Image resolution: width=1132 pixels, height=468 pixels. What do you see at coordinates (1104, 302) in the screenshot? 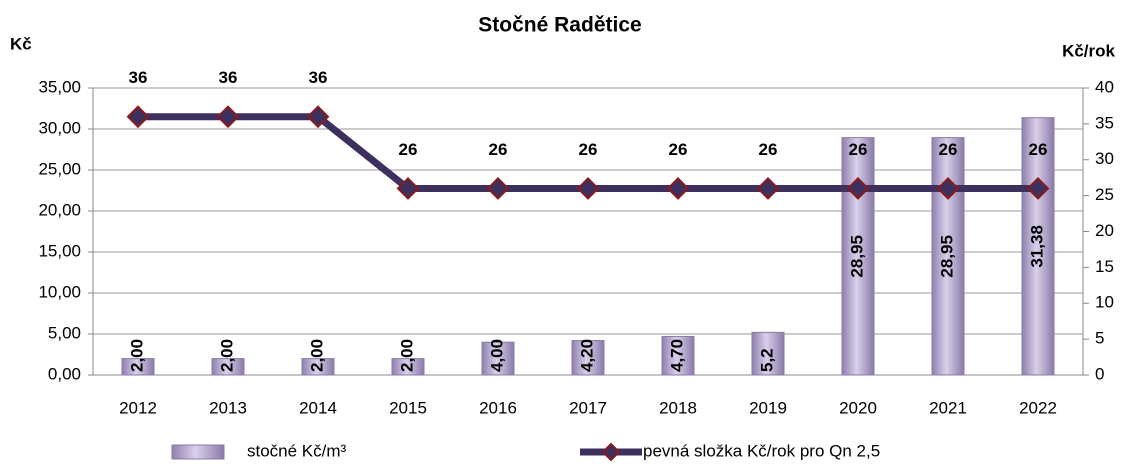
I see `y2-tick-label: 10` at bounding box center [1104, 302].